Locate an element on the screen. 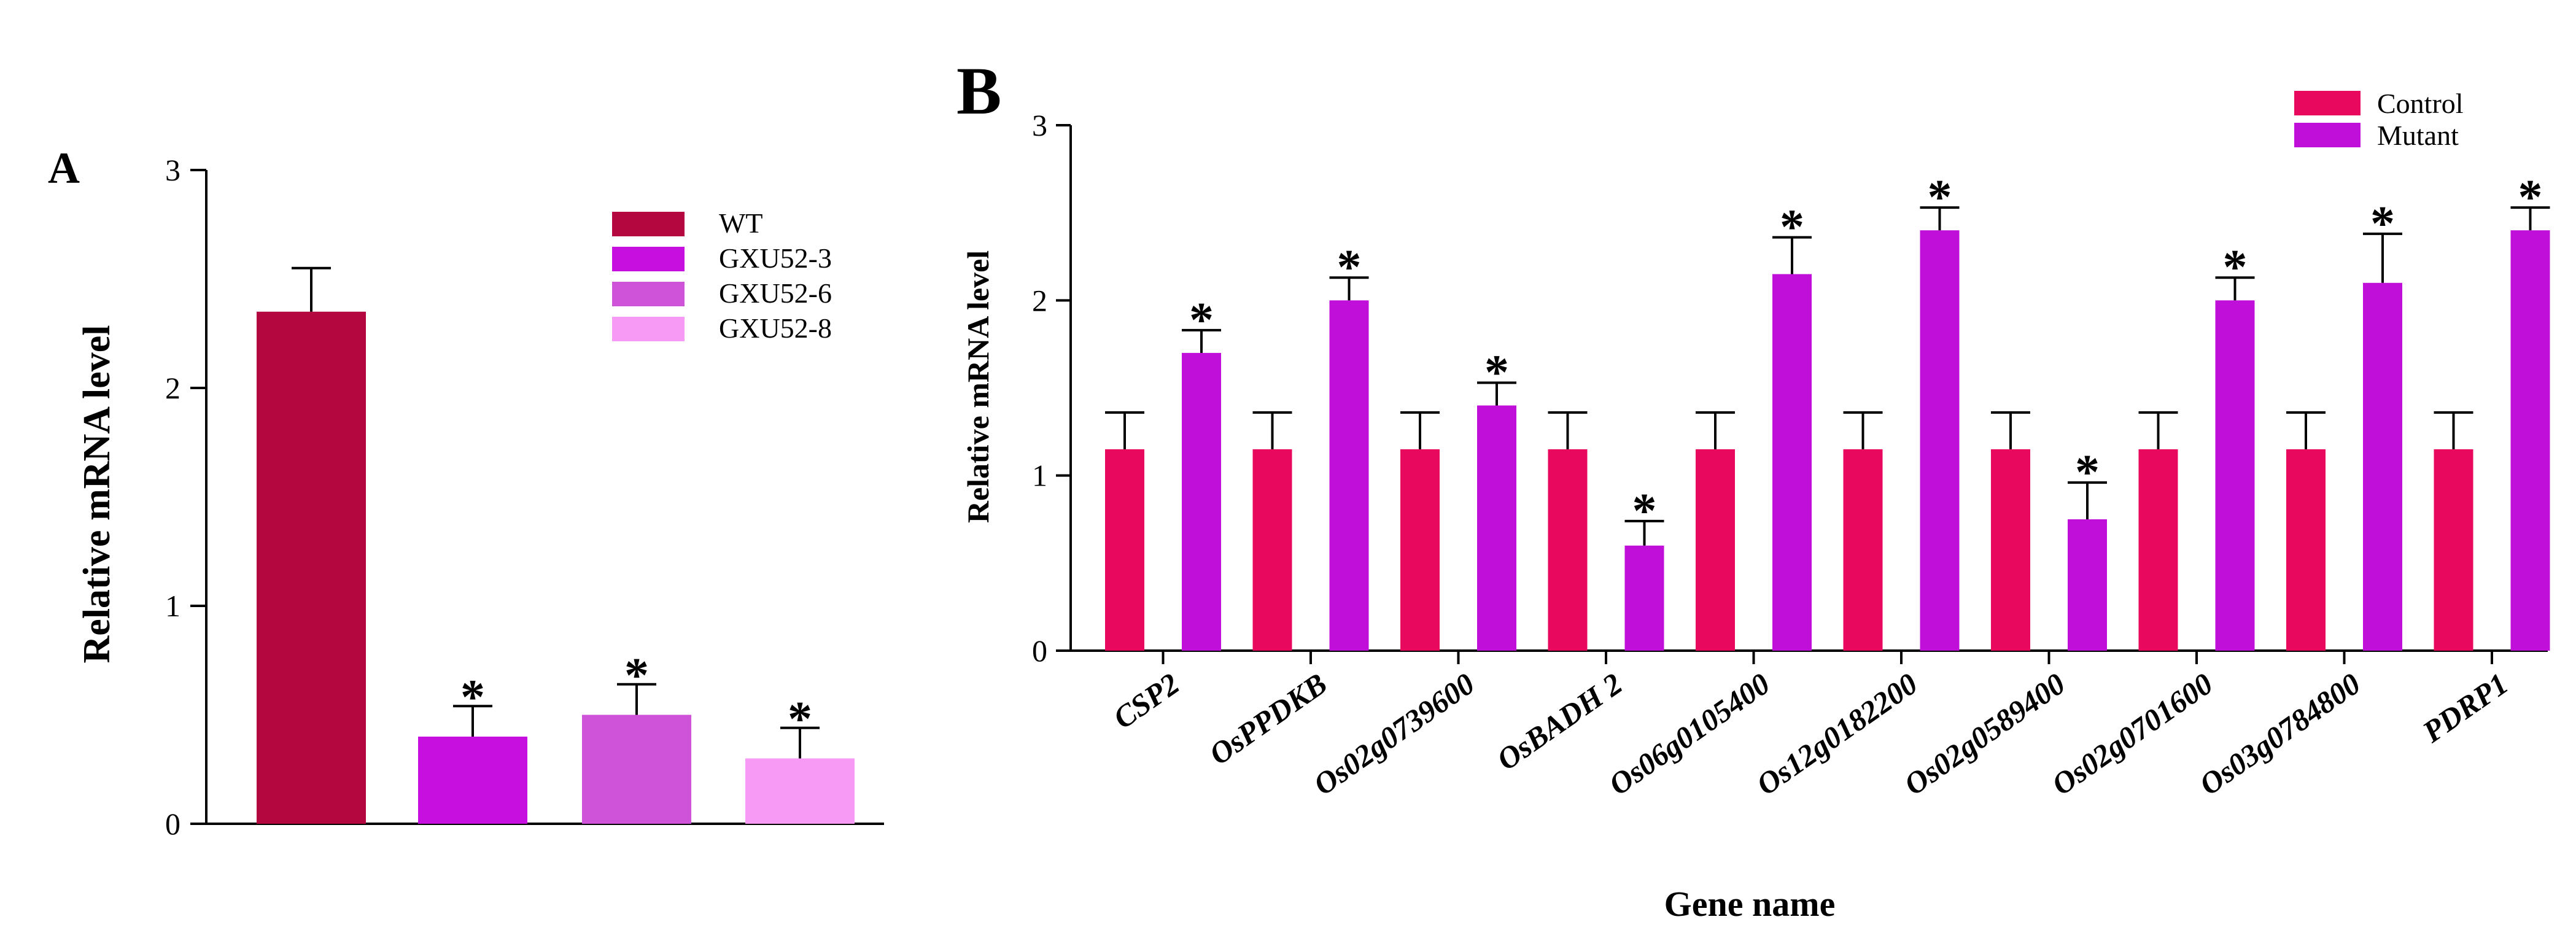  panel-a-y-axis-title: Relative mRNA level is located at coordinates (97, 494).